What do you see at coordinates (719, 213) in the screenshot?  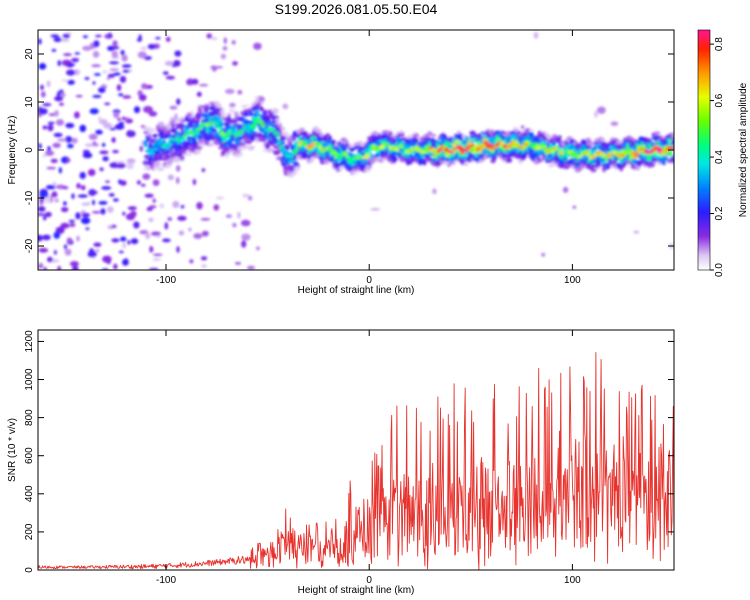 I see `colorbar-tick-label: 0.2` at bounding box center [719, 213].